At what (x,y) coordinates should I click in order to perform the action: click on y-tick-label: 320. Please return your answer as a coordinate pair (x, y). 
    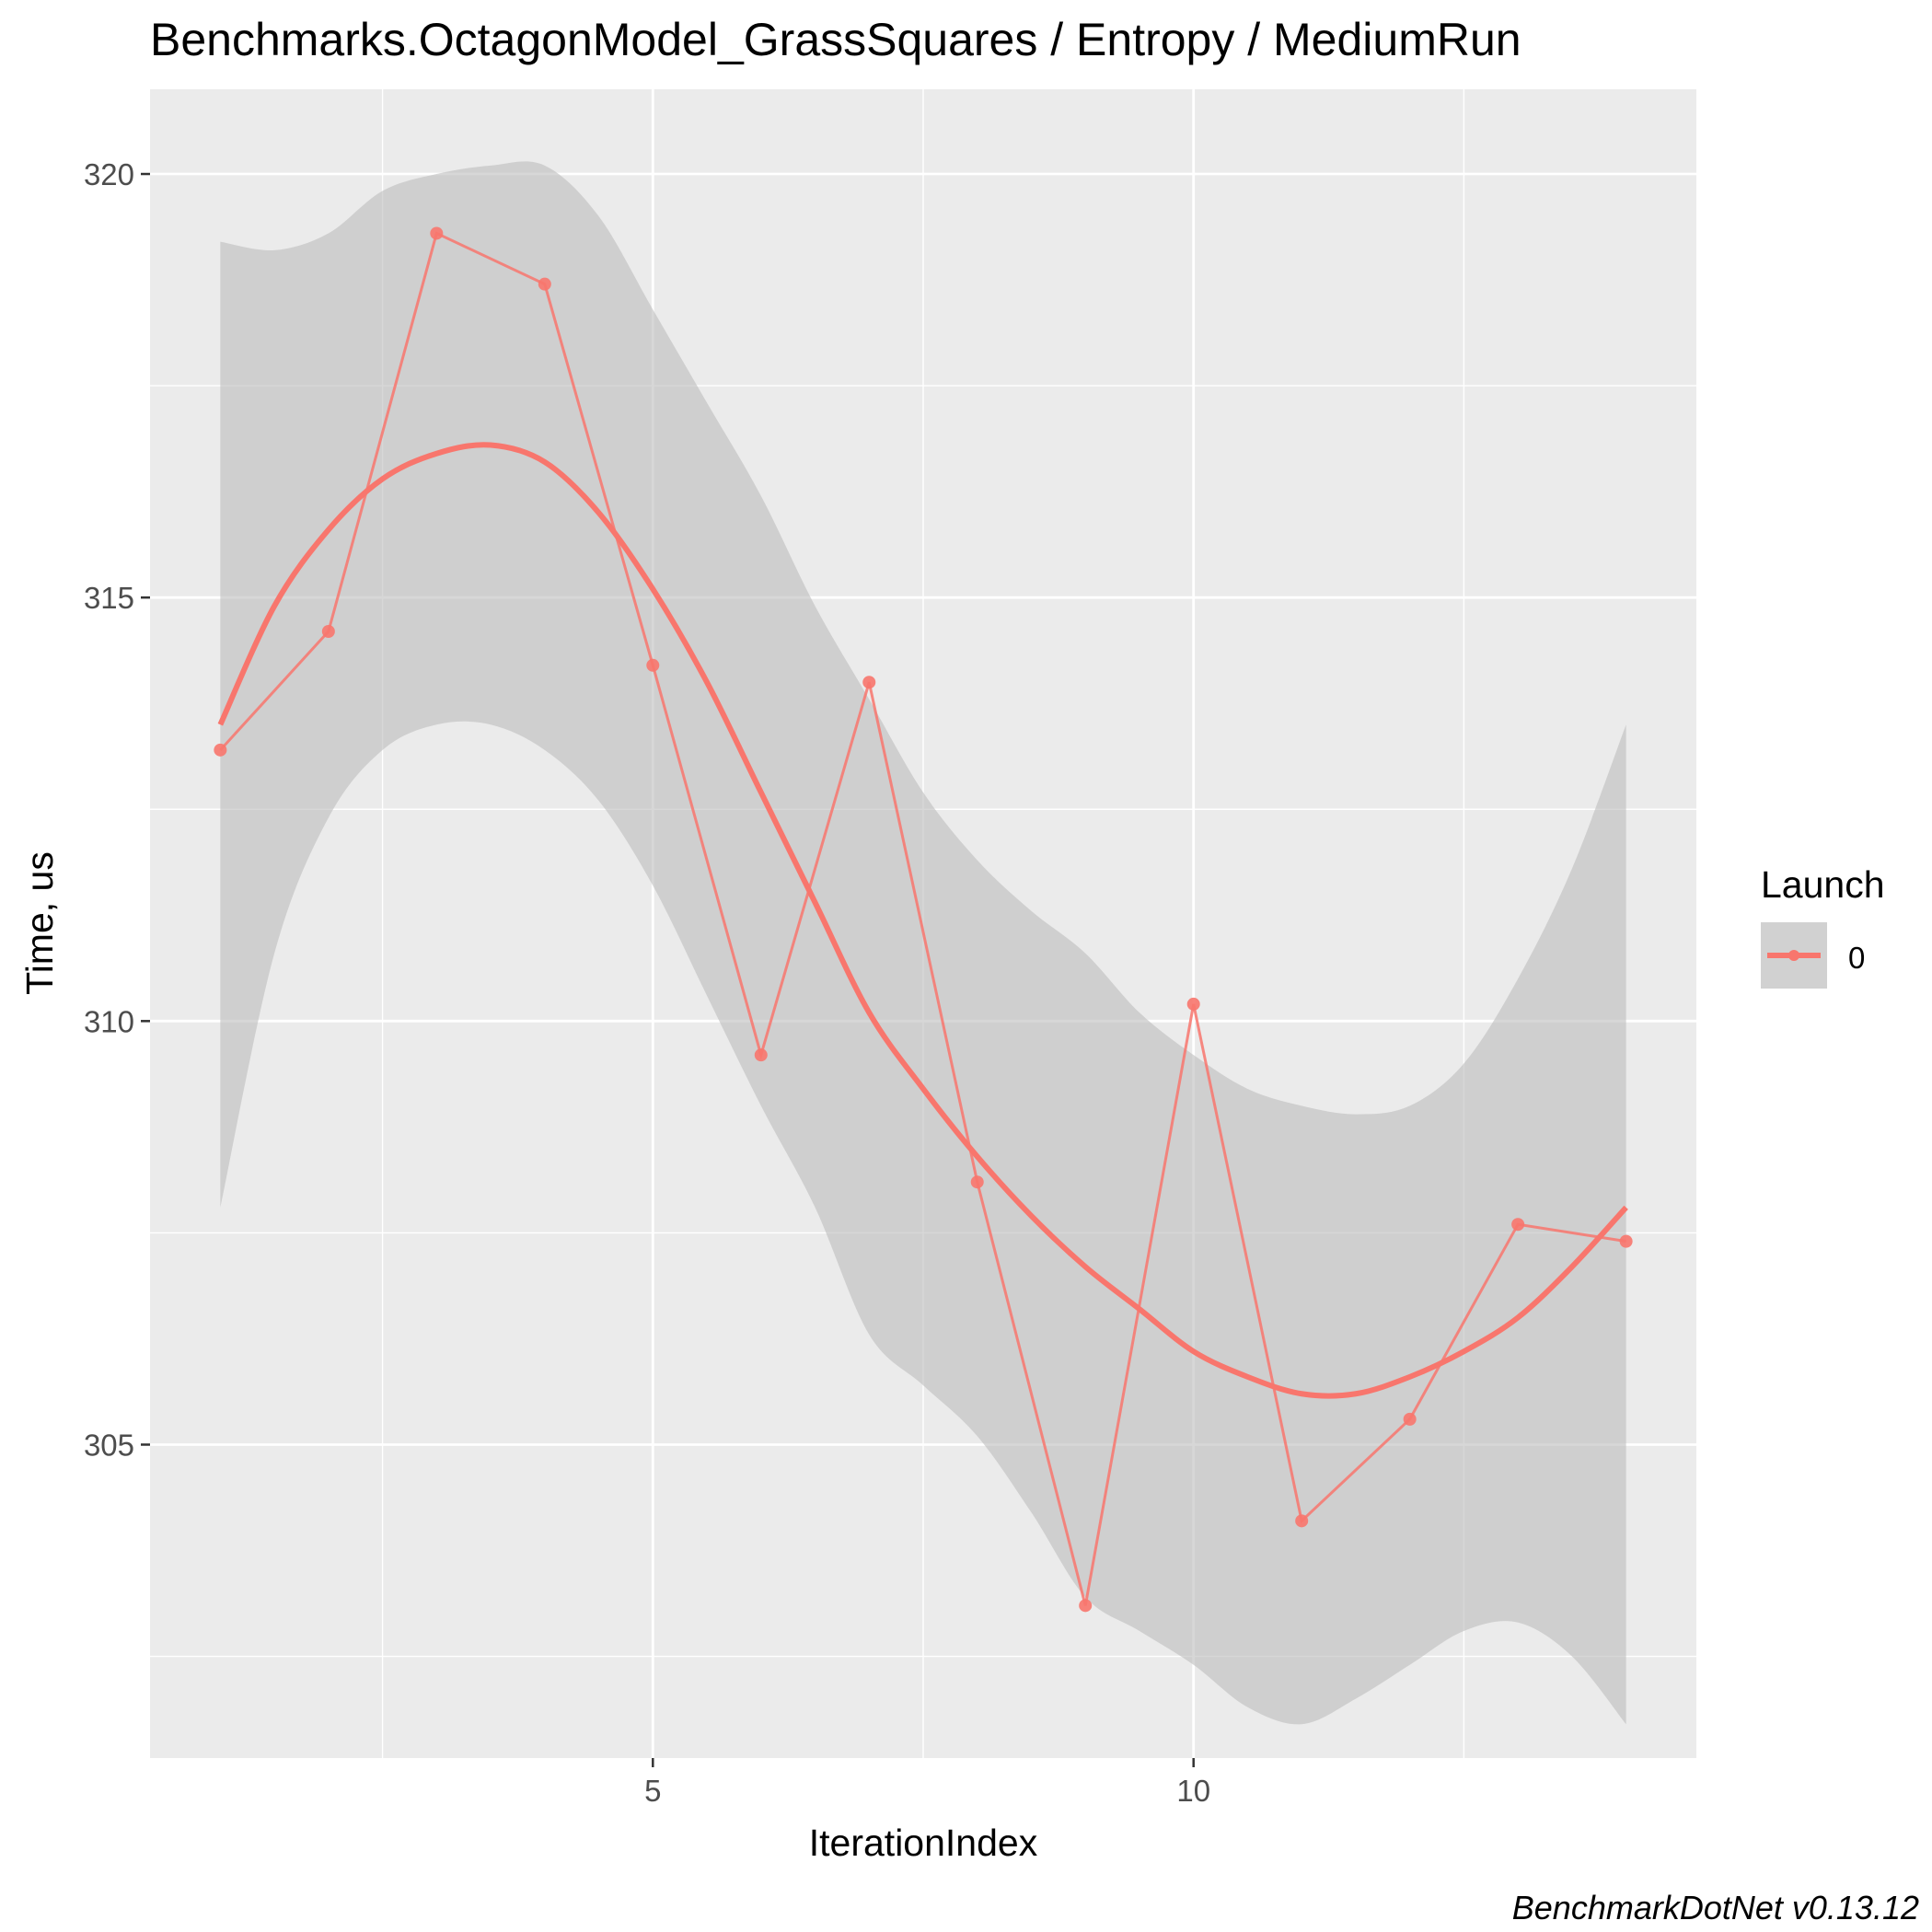
    Looking at the image, I should click on (109, 174).